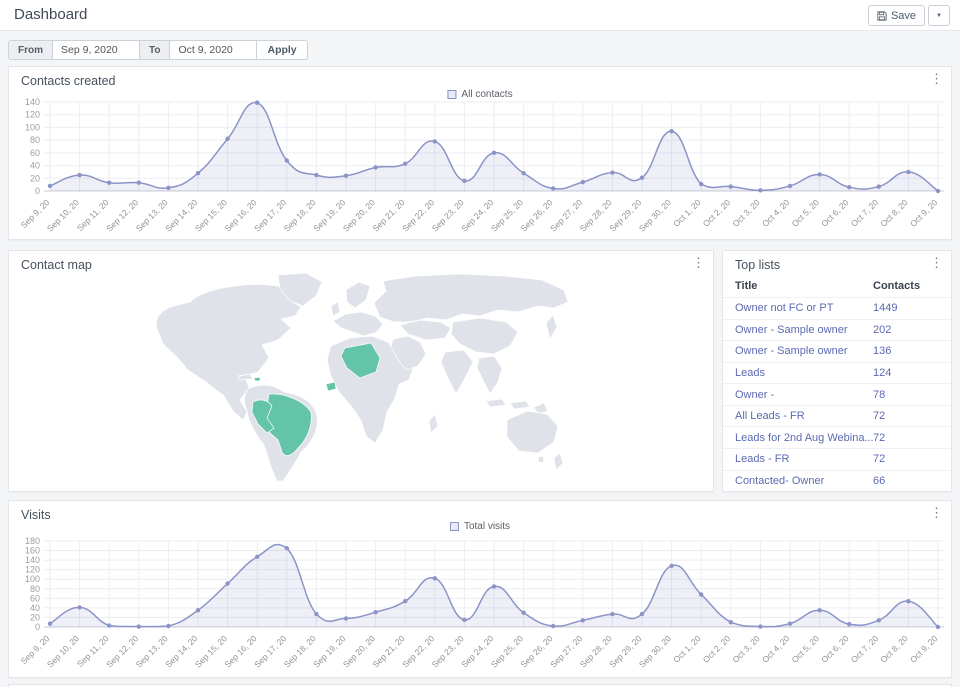 The image size is (960, 687). I want to click on column-contacts: Contacts, so click(897, 286).